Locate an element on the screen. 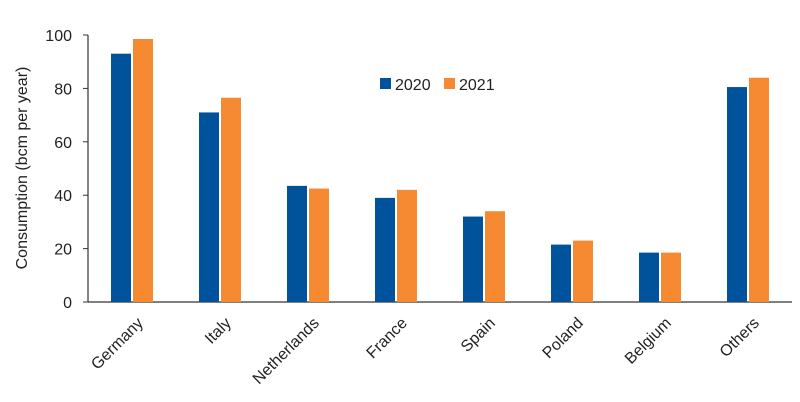  y-ticks: 0 20 40 60 80 100 is located at coordinates (66, 170).